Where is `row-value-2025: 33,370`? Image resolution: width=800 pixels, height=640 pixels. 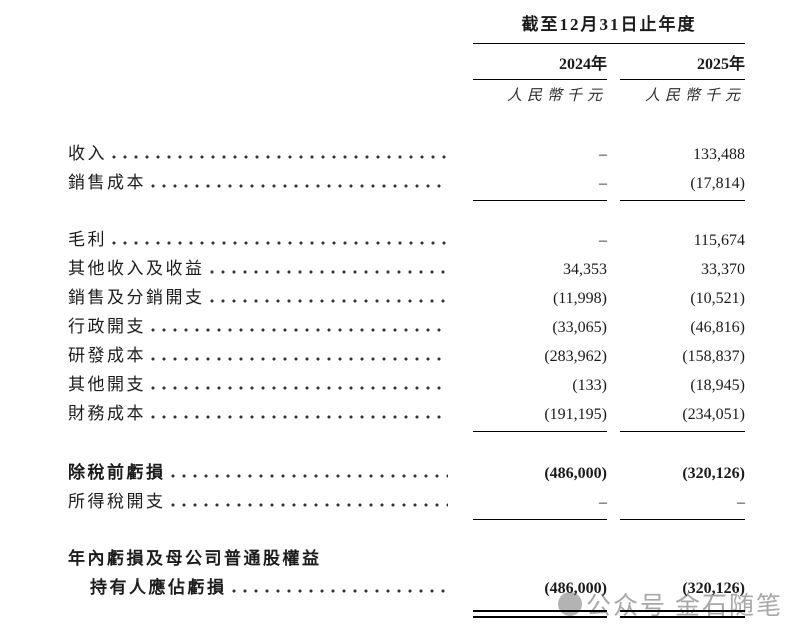
row-value-2025: 33,370 is located at coordinates (723, 269).